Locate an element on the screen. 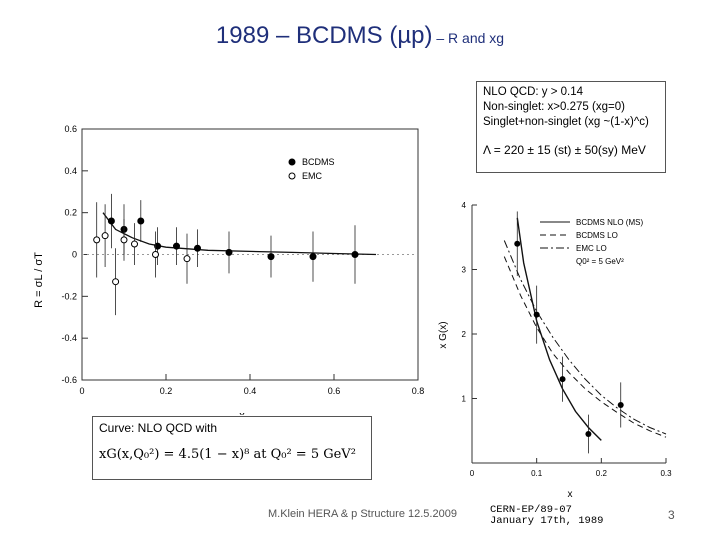 The image size is (720, 540). r-legend-label: EMC is located at coordinates (312, 176).